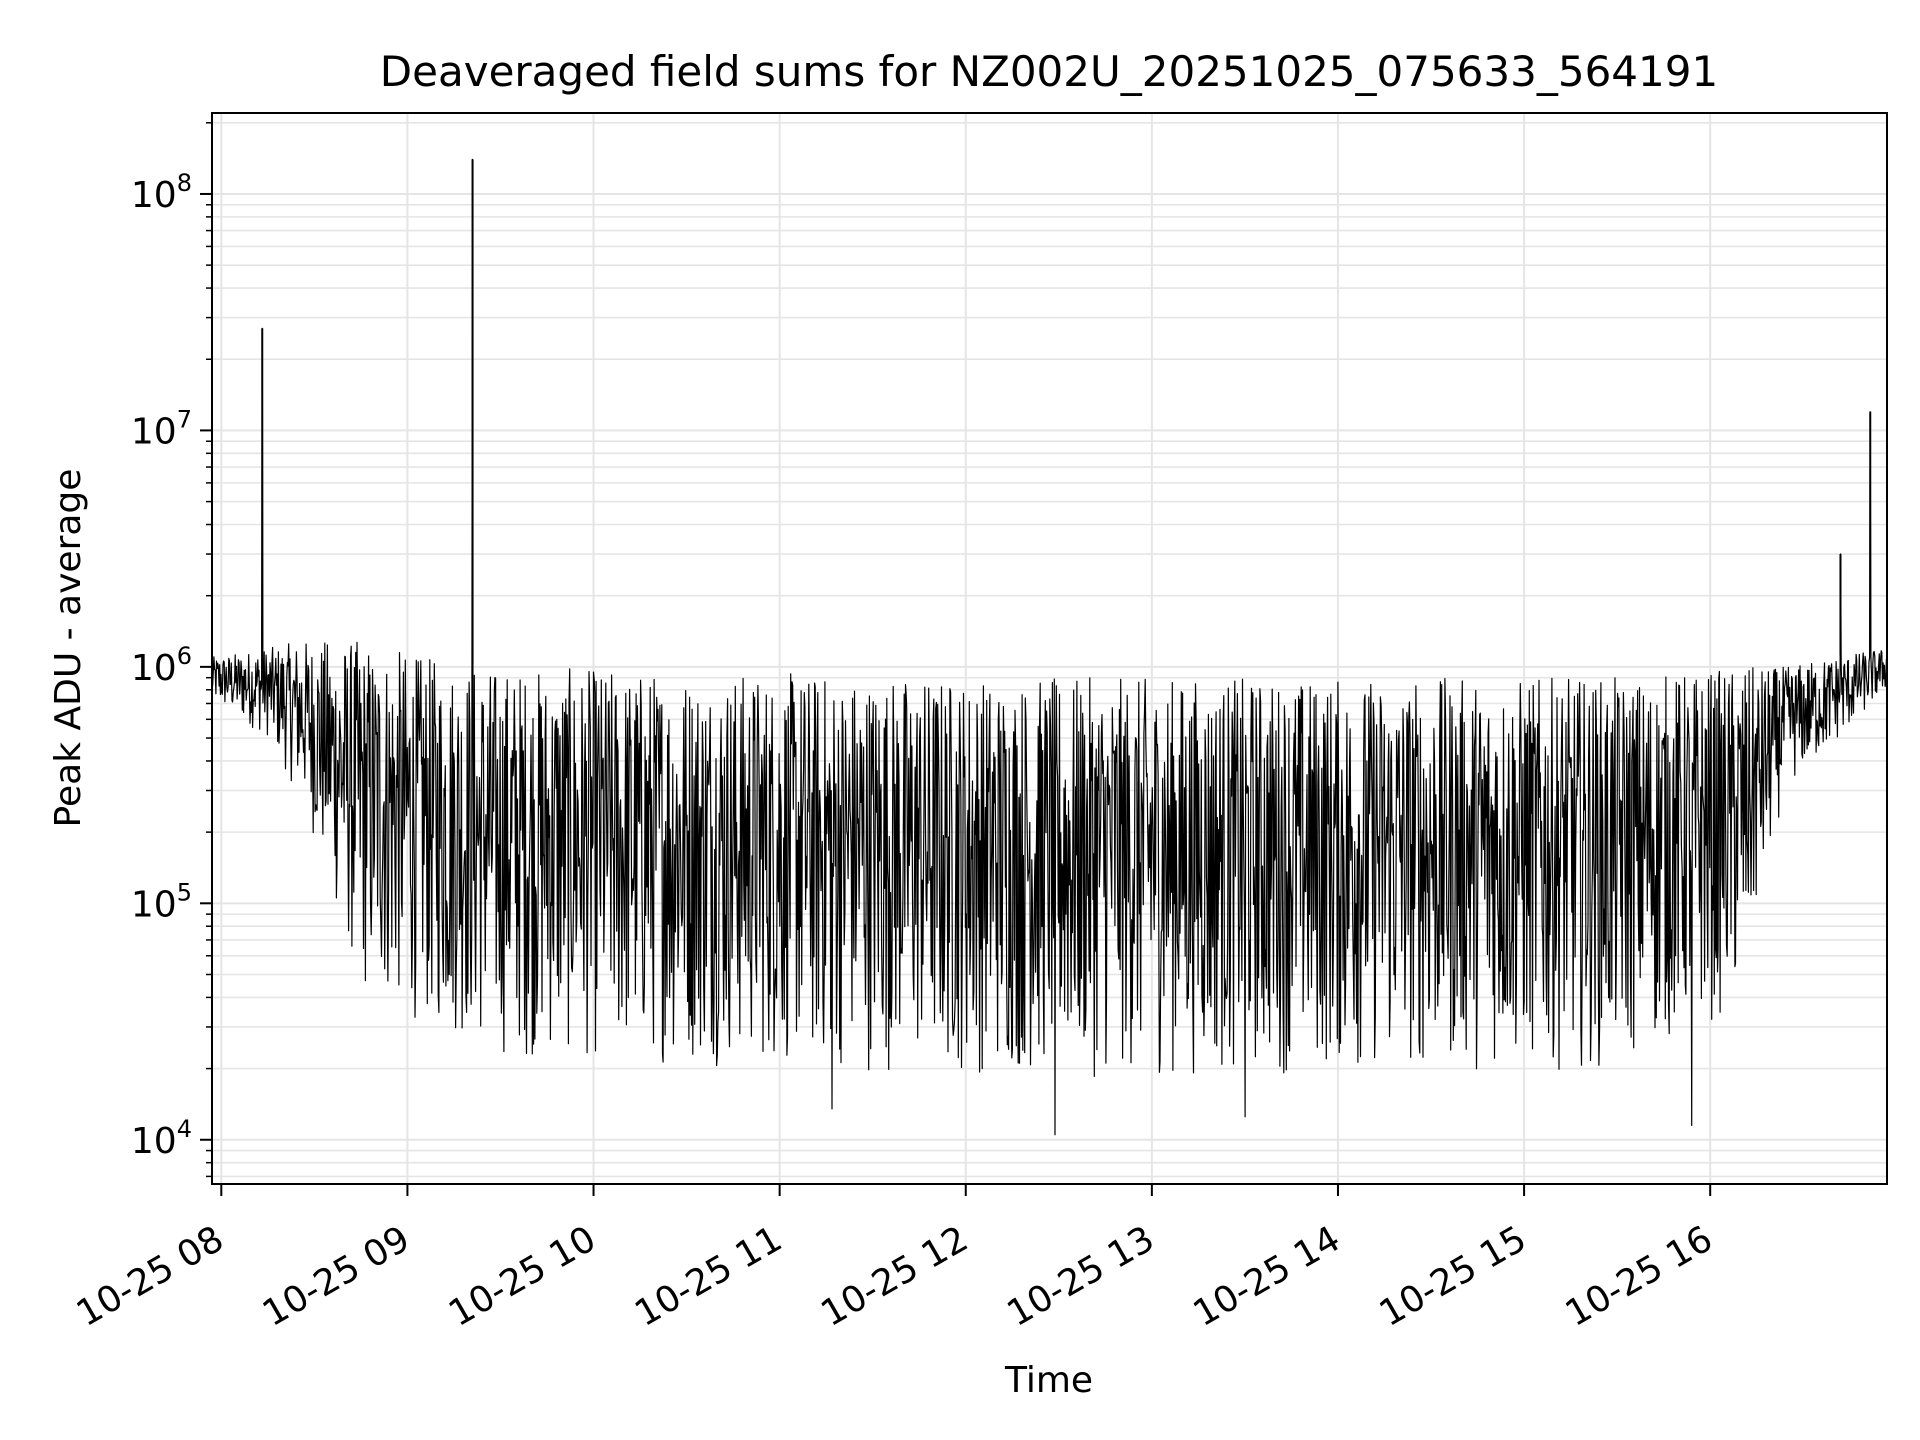  Describe the element at coordinates (1048, 1380) in the screenshot. I see `x-axis-label: Time` at that location.